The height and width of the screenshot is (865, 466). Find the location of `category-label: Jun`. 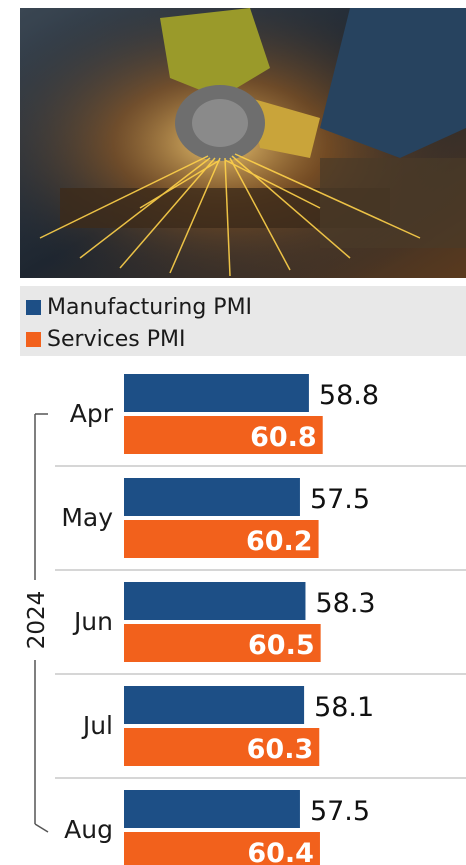

category-label: Jun is located at coordinates (92, 621).